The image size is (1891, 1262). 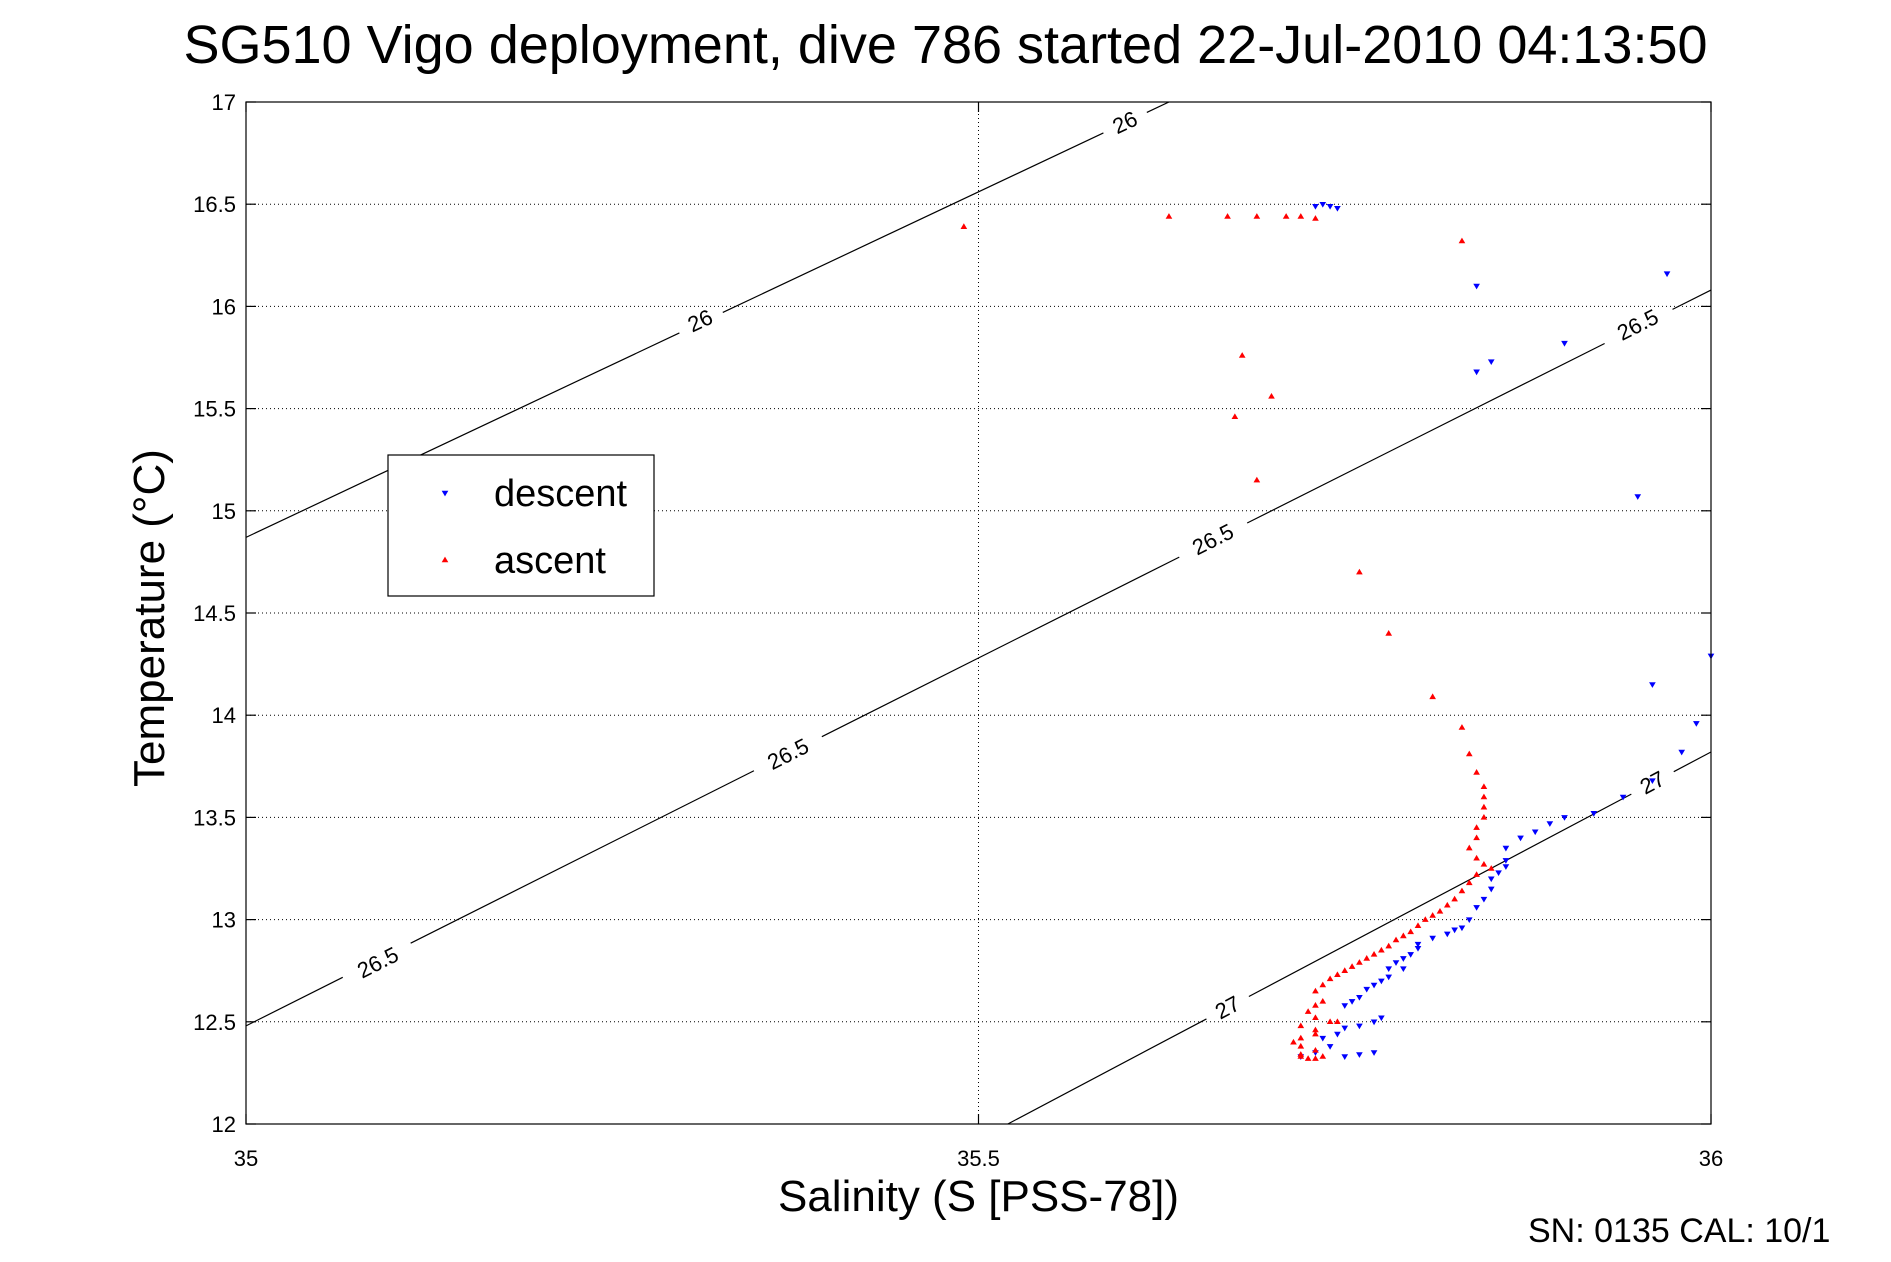 What do you see at coordinates (214, 817) in the screenshot?
I see `y-tick-label: 13.5` at bounding box center [214, 817].